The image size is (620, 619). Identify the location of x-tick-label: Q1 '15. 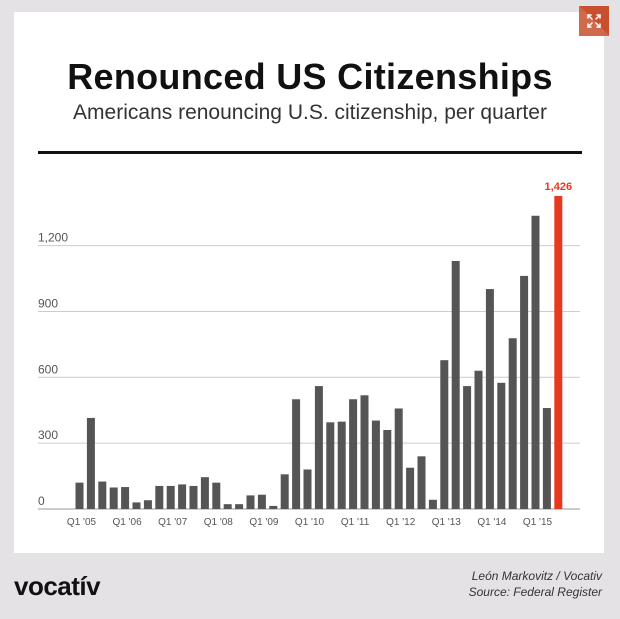
(538, 522).